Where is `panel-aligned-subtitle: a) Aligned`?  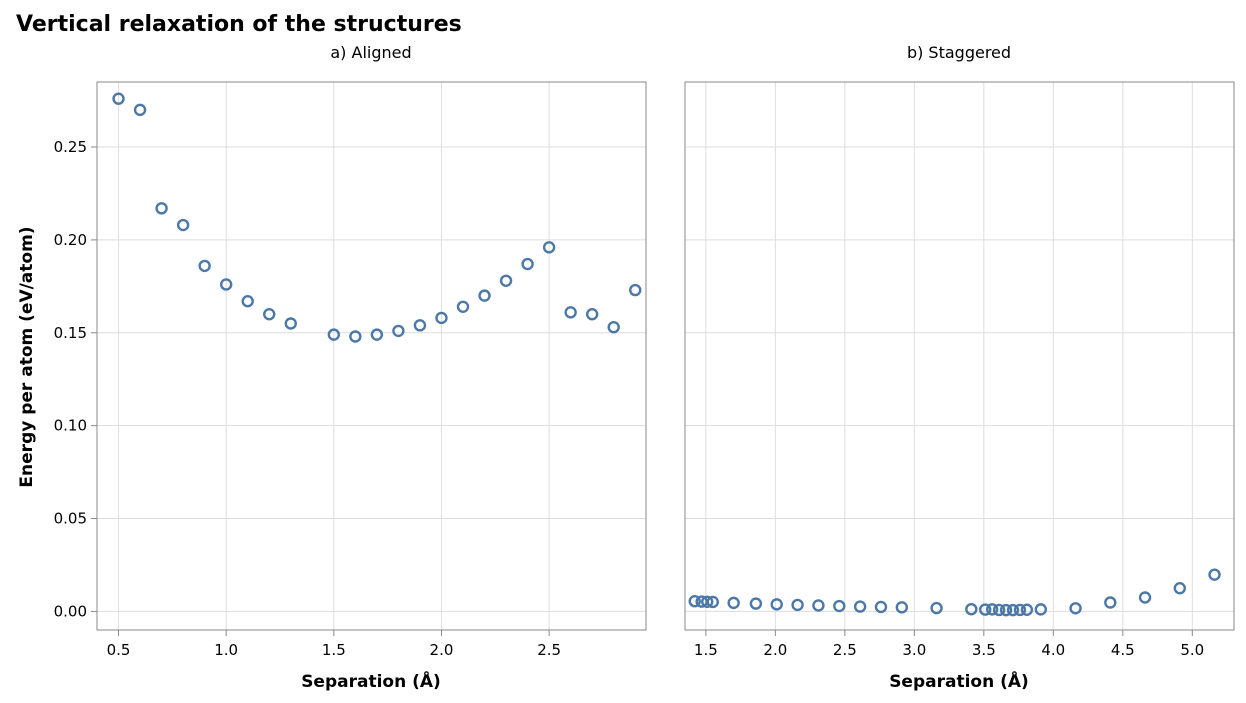
panel-aligned-subtitle: a) Aligned is located at coordinates (370, 52).